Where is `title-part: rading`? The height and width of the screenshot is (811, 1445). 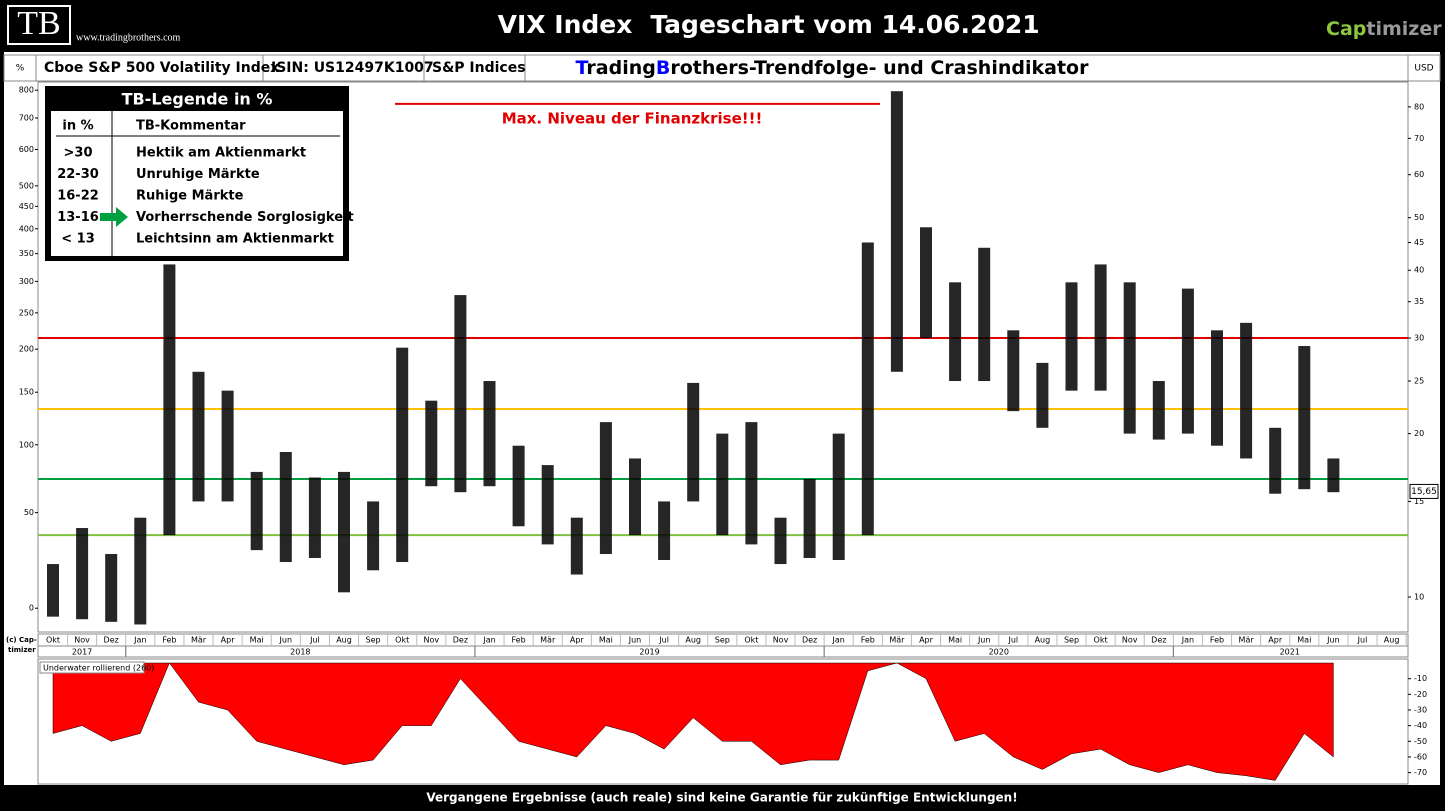
title-part: rading is located at coordinates (620, 68).